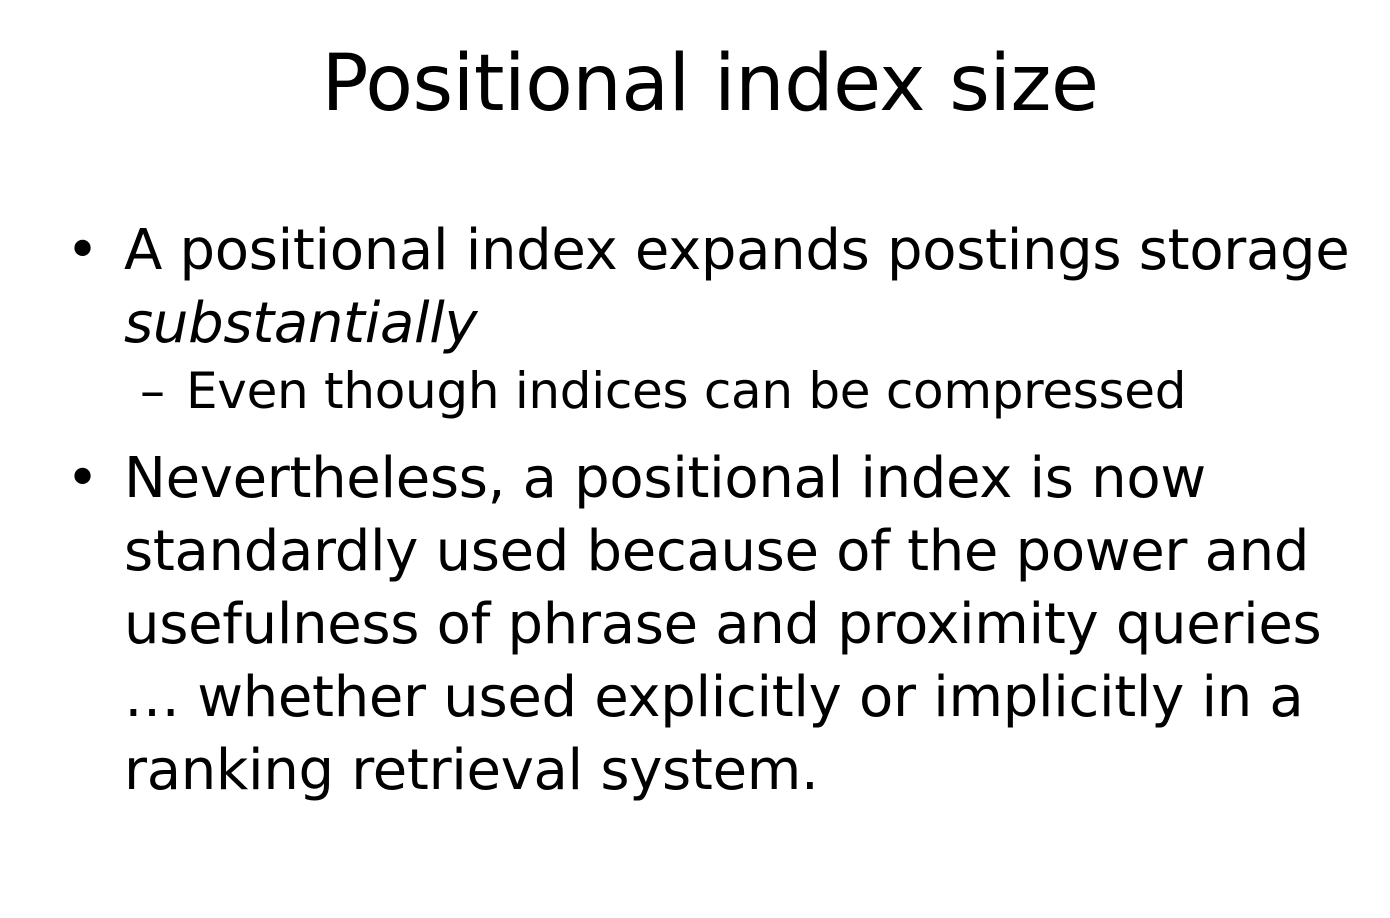  What do you see at coordinates (710, 84) in the screenshot?
I see `slide-title: Positional index size` at bounding box center [710, 84].